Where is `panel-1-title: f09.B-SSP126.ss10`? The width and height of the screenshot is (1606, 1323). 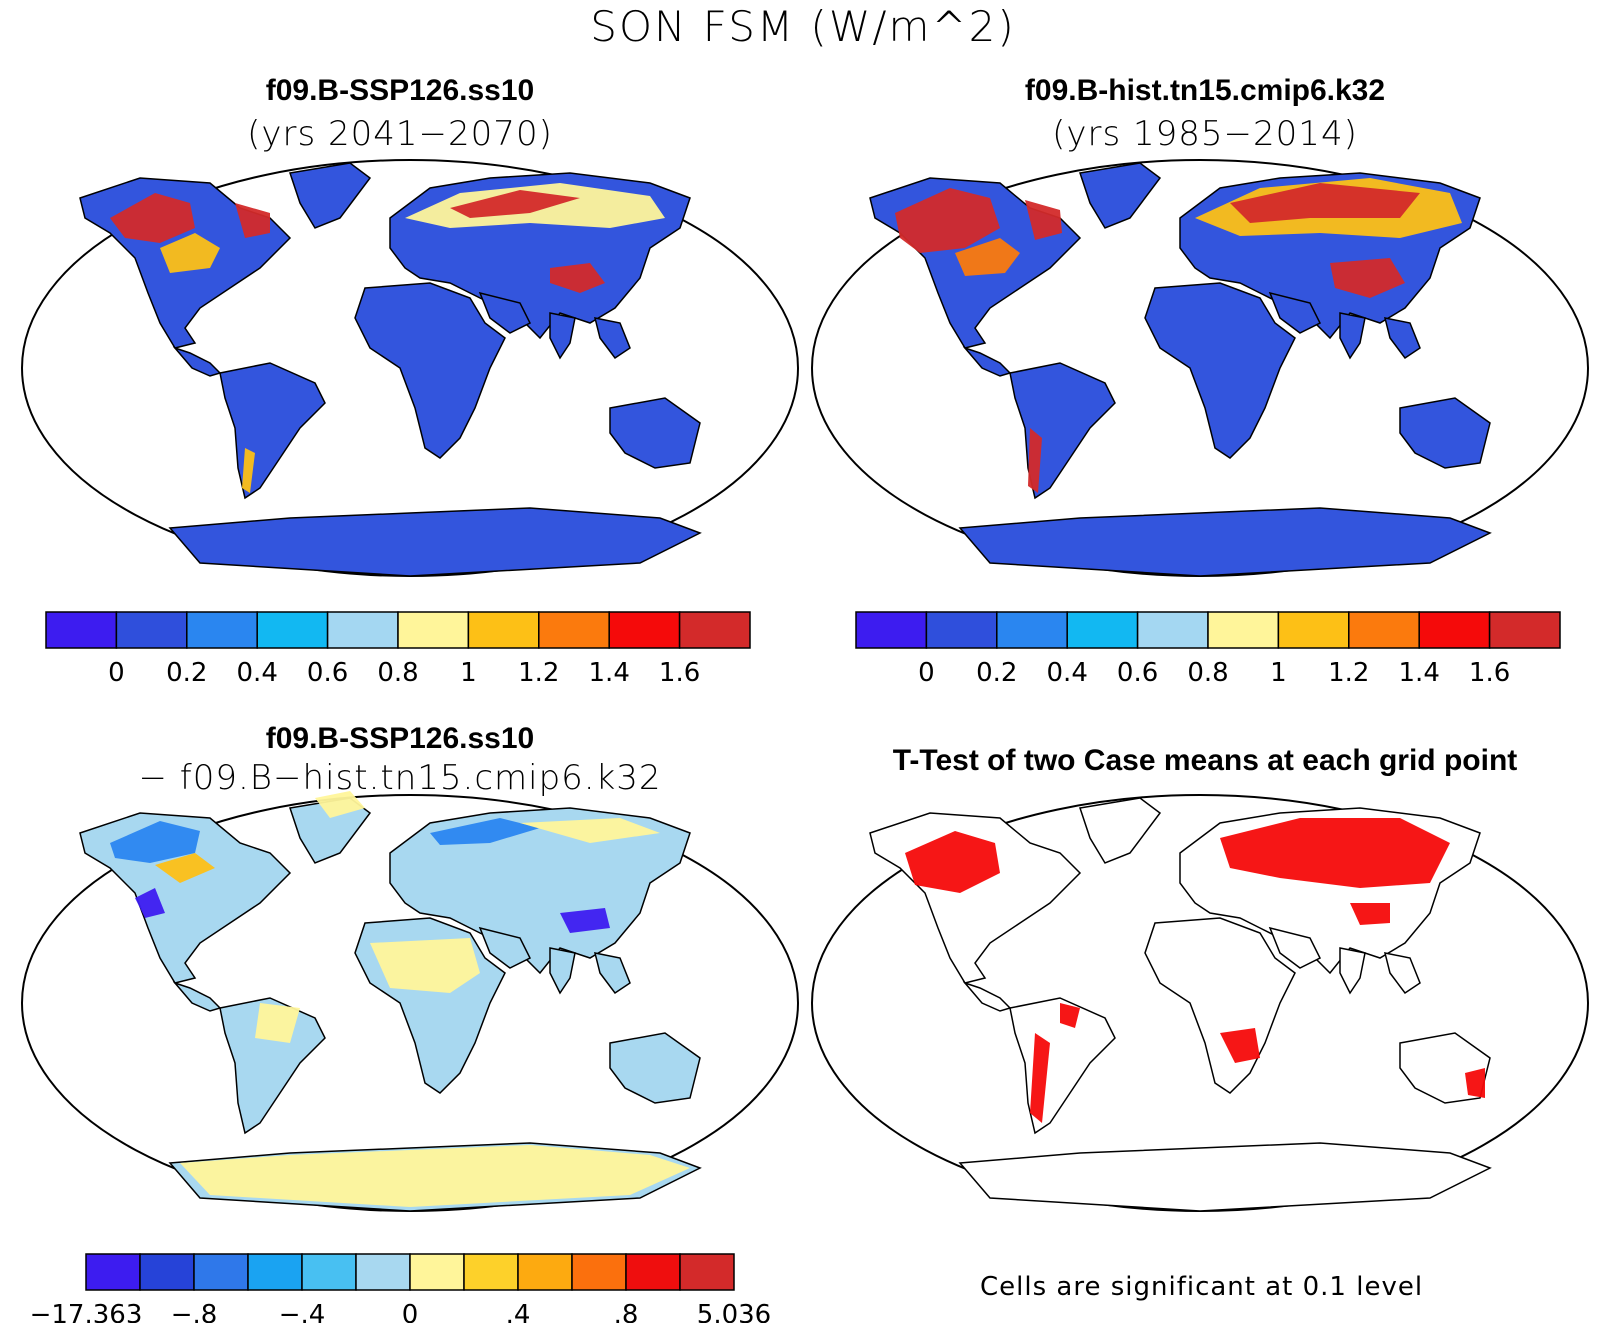 panel-1-title: f09.B-SSP126.ss10 is located at coordinates (400, 90).